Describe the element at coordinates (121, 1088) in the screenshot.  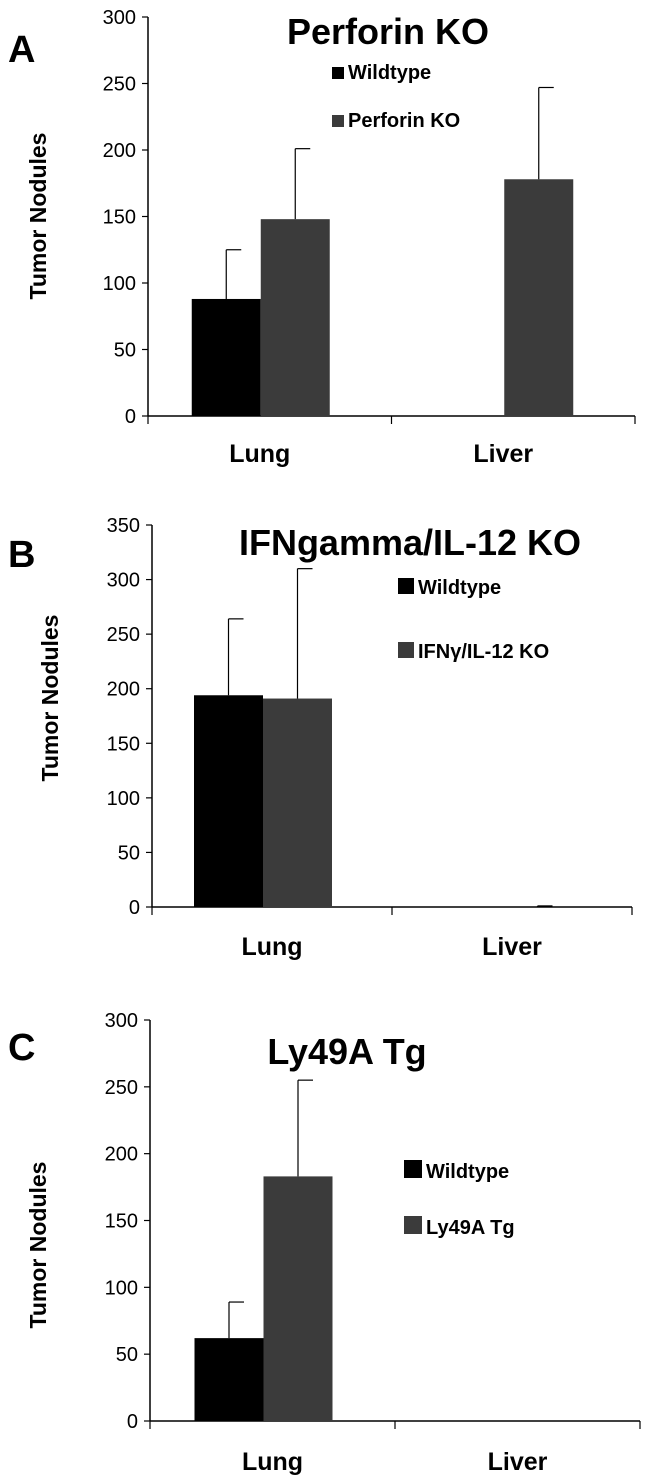
I see `panel-c-y-tick-label: 250` at that location.